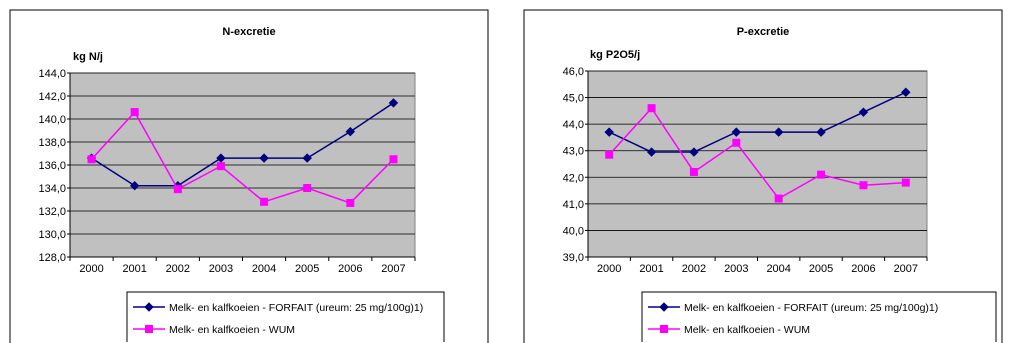 Image resolution: width=1014 pixels, height=343 pixels. Describe the element at coordinates (573, 231) in the screenshot. I see `y-tick-label: 40,0` at that location.